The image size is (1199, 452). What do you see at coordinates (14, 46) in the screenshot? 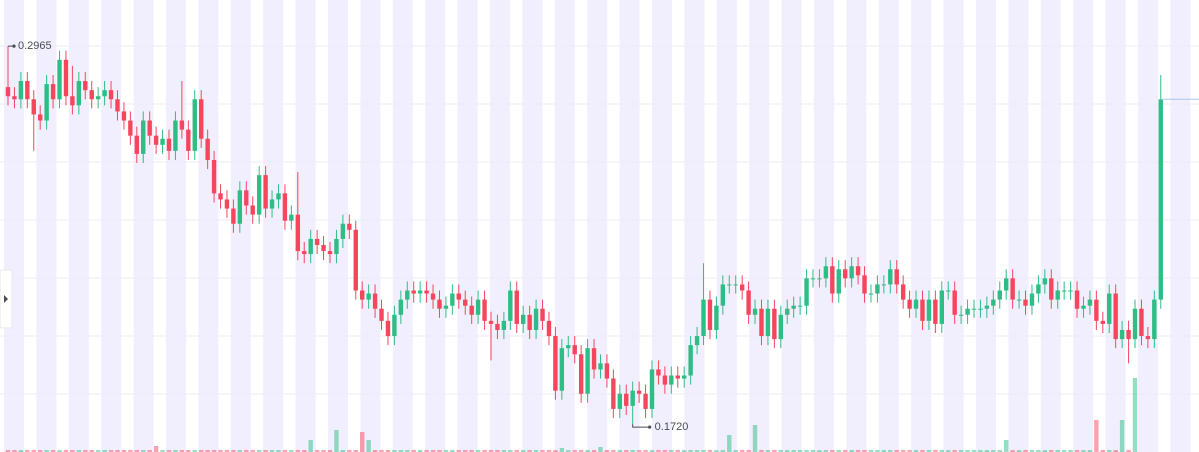
I see `annotation-dot` at bounding box center [14, 46].